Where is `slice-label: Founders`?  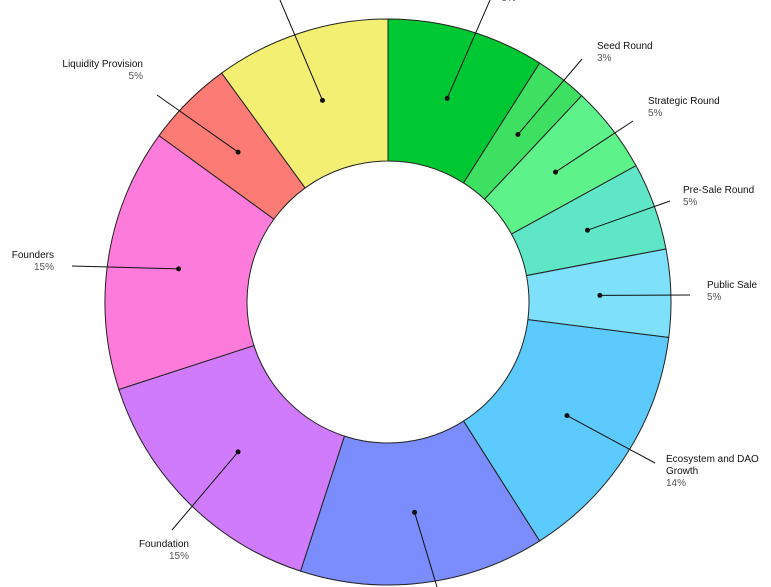
slice-label: Founders is located at coordinates (33, 255).